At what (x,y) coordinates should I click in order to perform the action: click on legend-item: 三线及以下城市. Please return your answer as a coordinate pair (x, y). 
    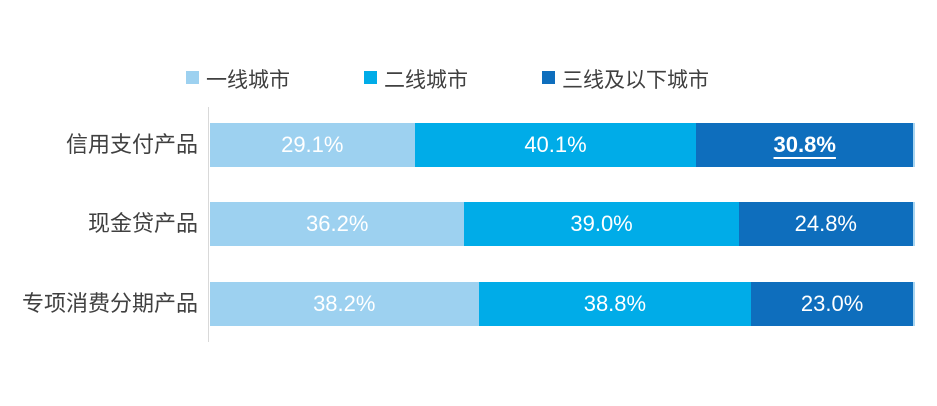
    Looking at the image, I should click on (625, 79).